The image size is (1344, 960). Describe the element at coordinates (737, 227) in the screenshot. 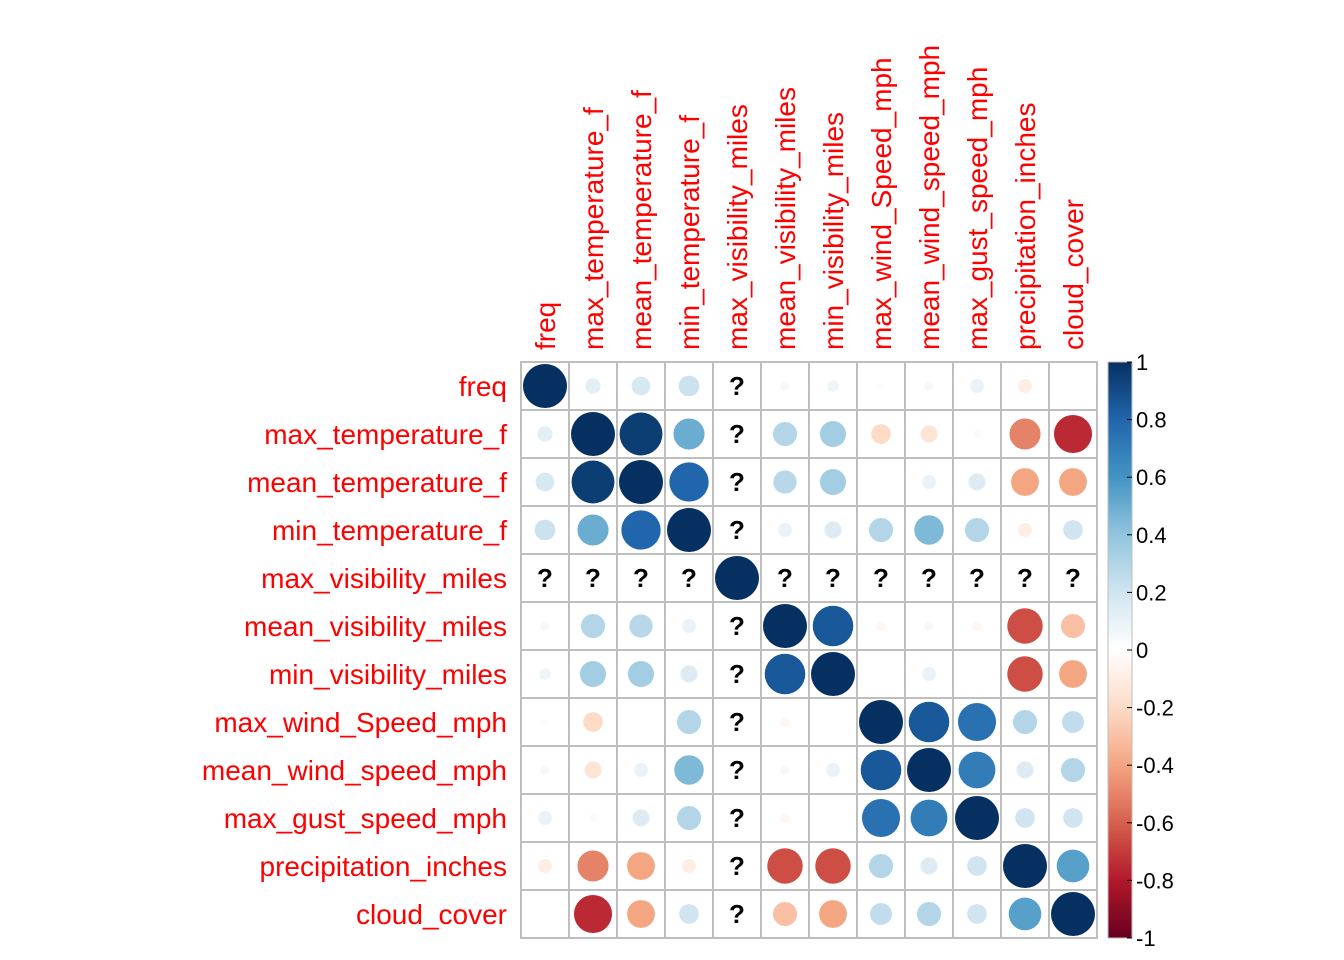

I see `column-label: max_visibility_miles` at that location.